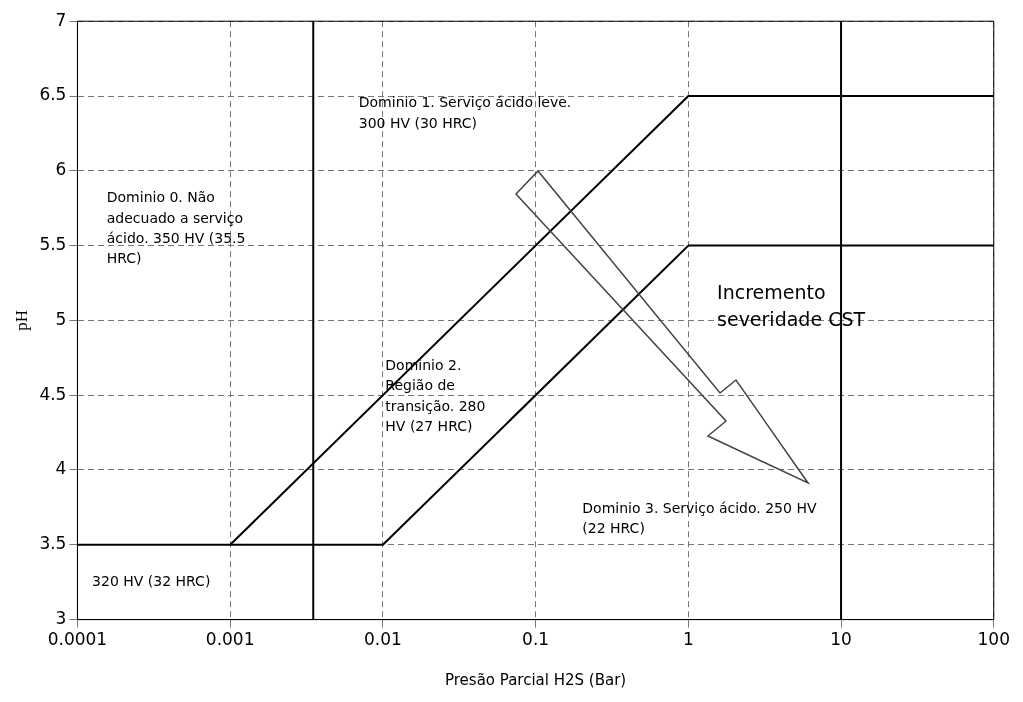  Describe the element at coordinates (382, 639) in the screenshot. I see `x-tick-label: 0.01` at that location.